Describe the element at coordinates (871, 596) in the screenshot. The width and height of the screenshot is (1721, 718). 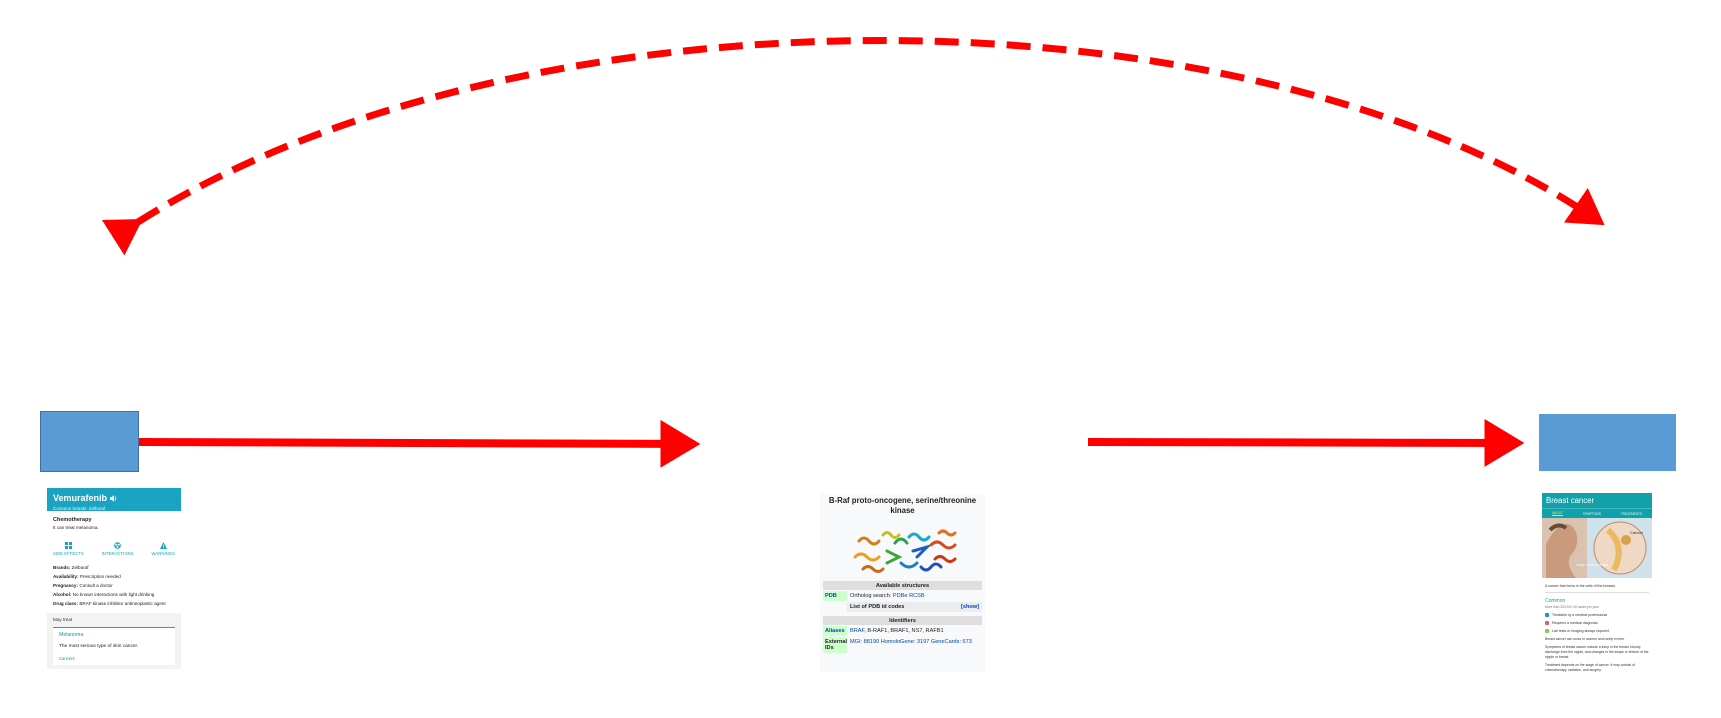
I see `ortholog-text: Ortholog search:` at that location.